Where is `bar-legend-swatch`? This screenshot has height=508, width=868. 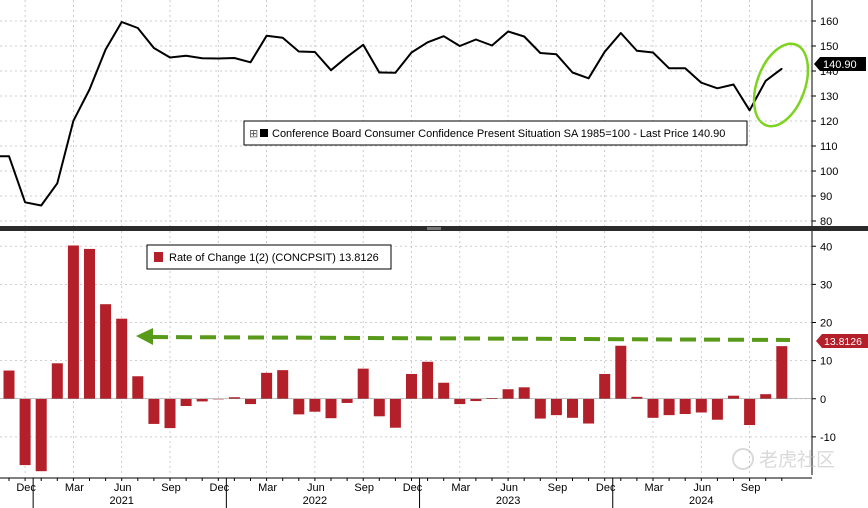 bar-legend-swatch is located at coordinates (158, 257).